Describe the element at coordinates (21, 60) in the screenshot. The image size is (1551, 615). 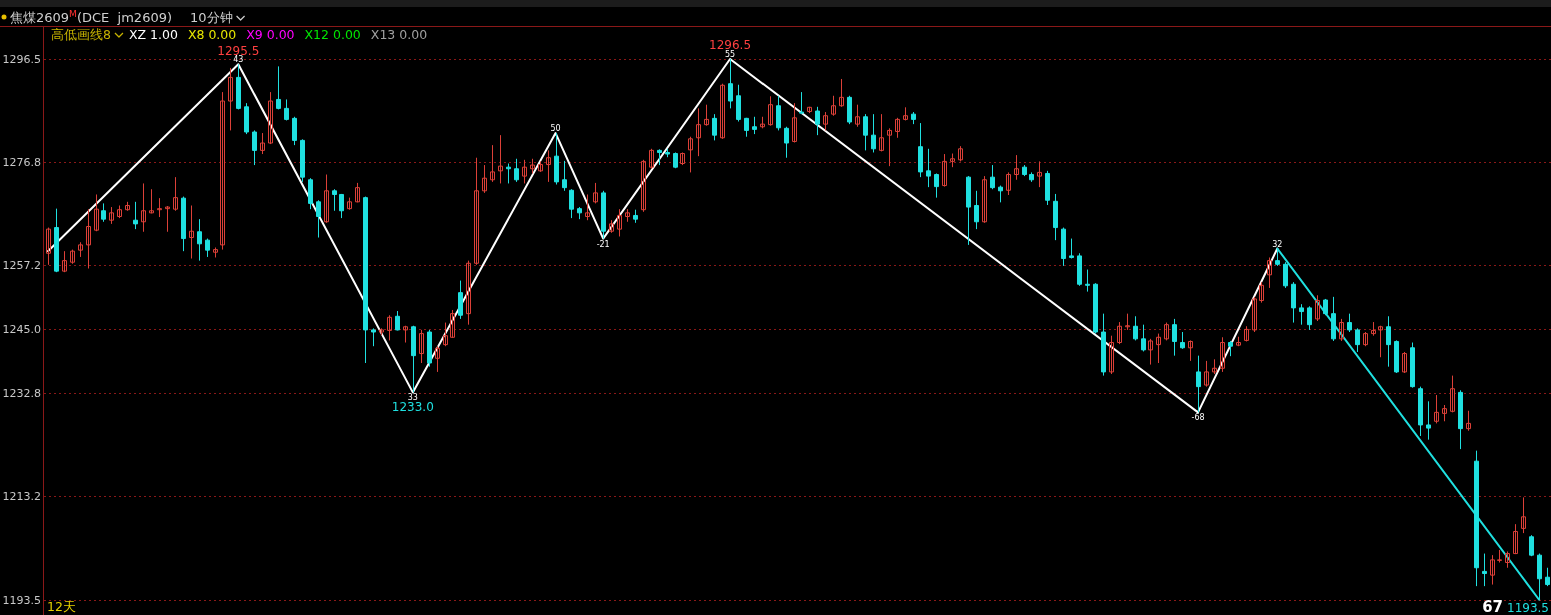
I see `ytick-label: 1296.5` at that location.